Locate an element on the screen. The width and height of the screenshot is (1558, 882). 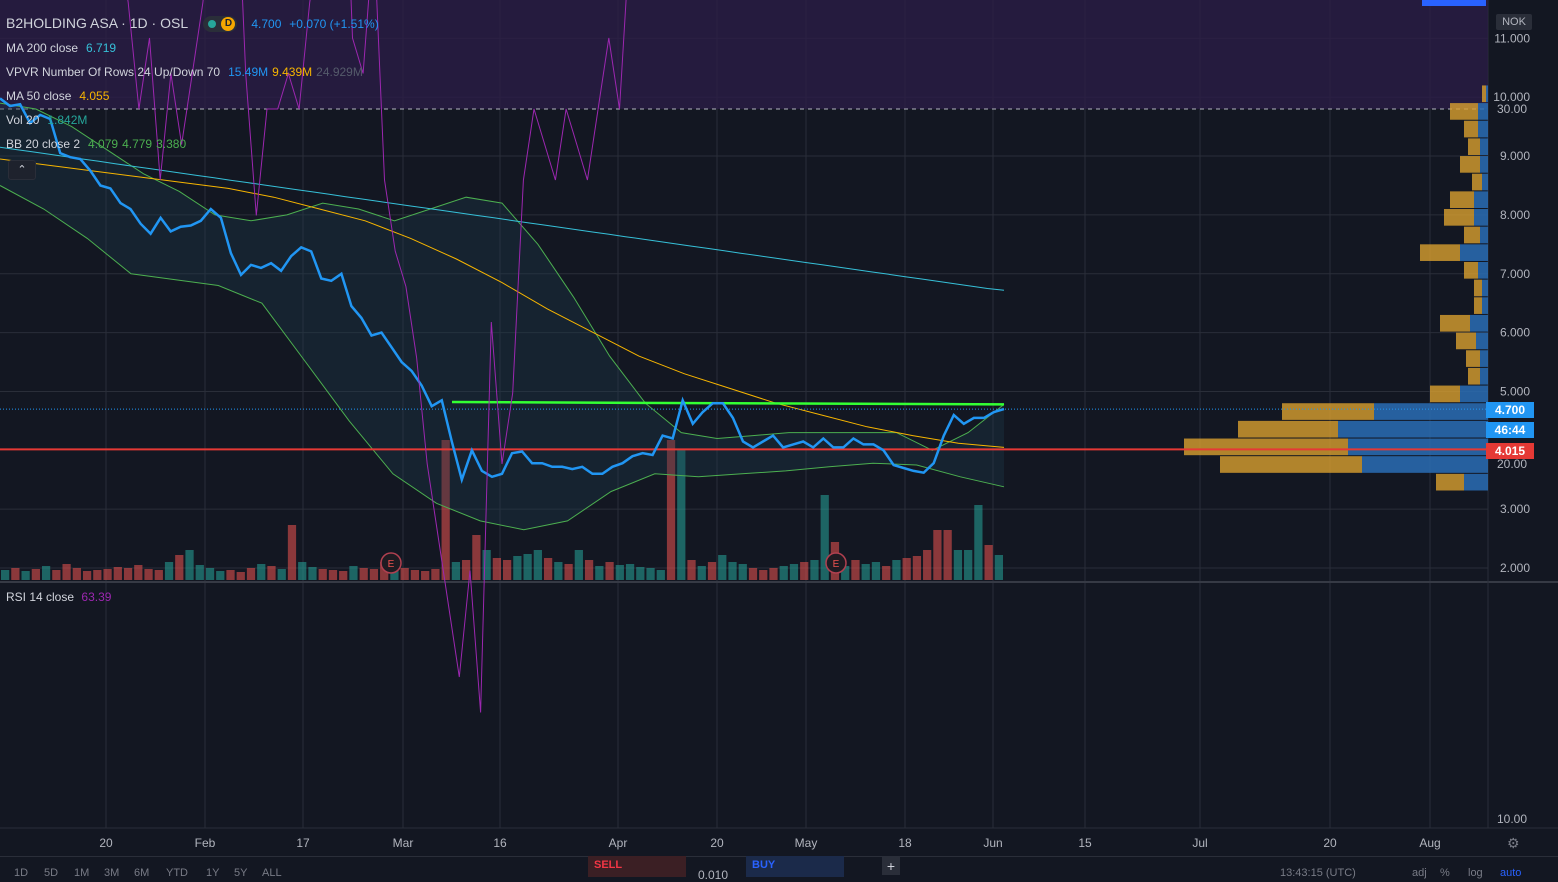
time-axis-tick: Apr is located at coordinates (618, 843).